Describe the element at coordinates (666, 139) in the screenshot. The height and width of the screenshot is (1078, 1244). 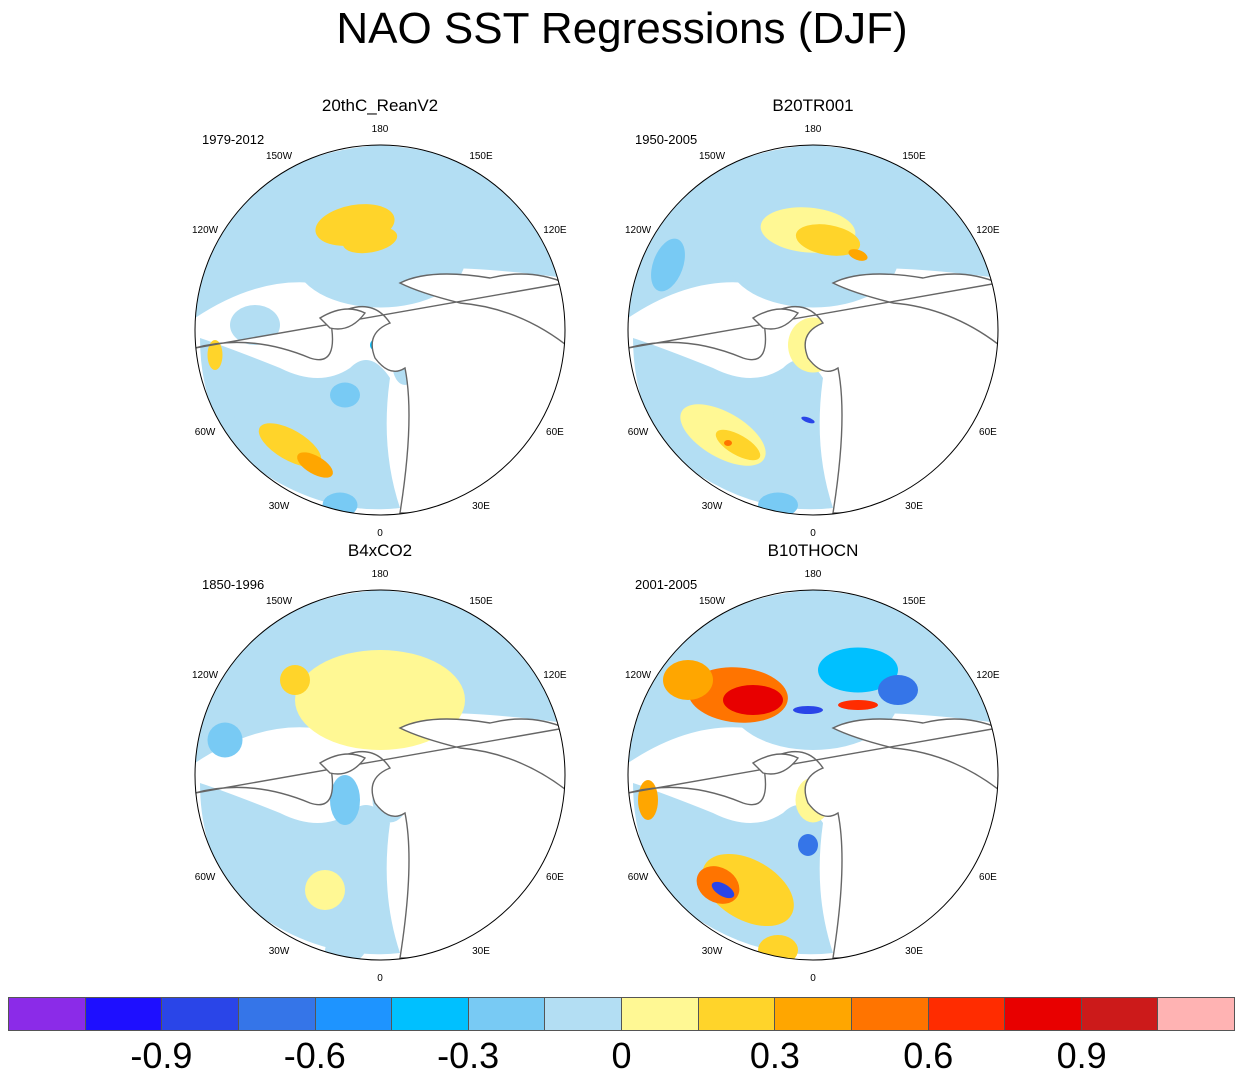
I see `panel-years: 1950-2005` at that location.